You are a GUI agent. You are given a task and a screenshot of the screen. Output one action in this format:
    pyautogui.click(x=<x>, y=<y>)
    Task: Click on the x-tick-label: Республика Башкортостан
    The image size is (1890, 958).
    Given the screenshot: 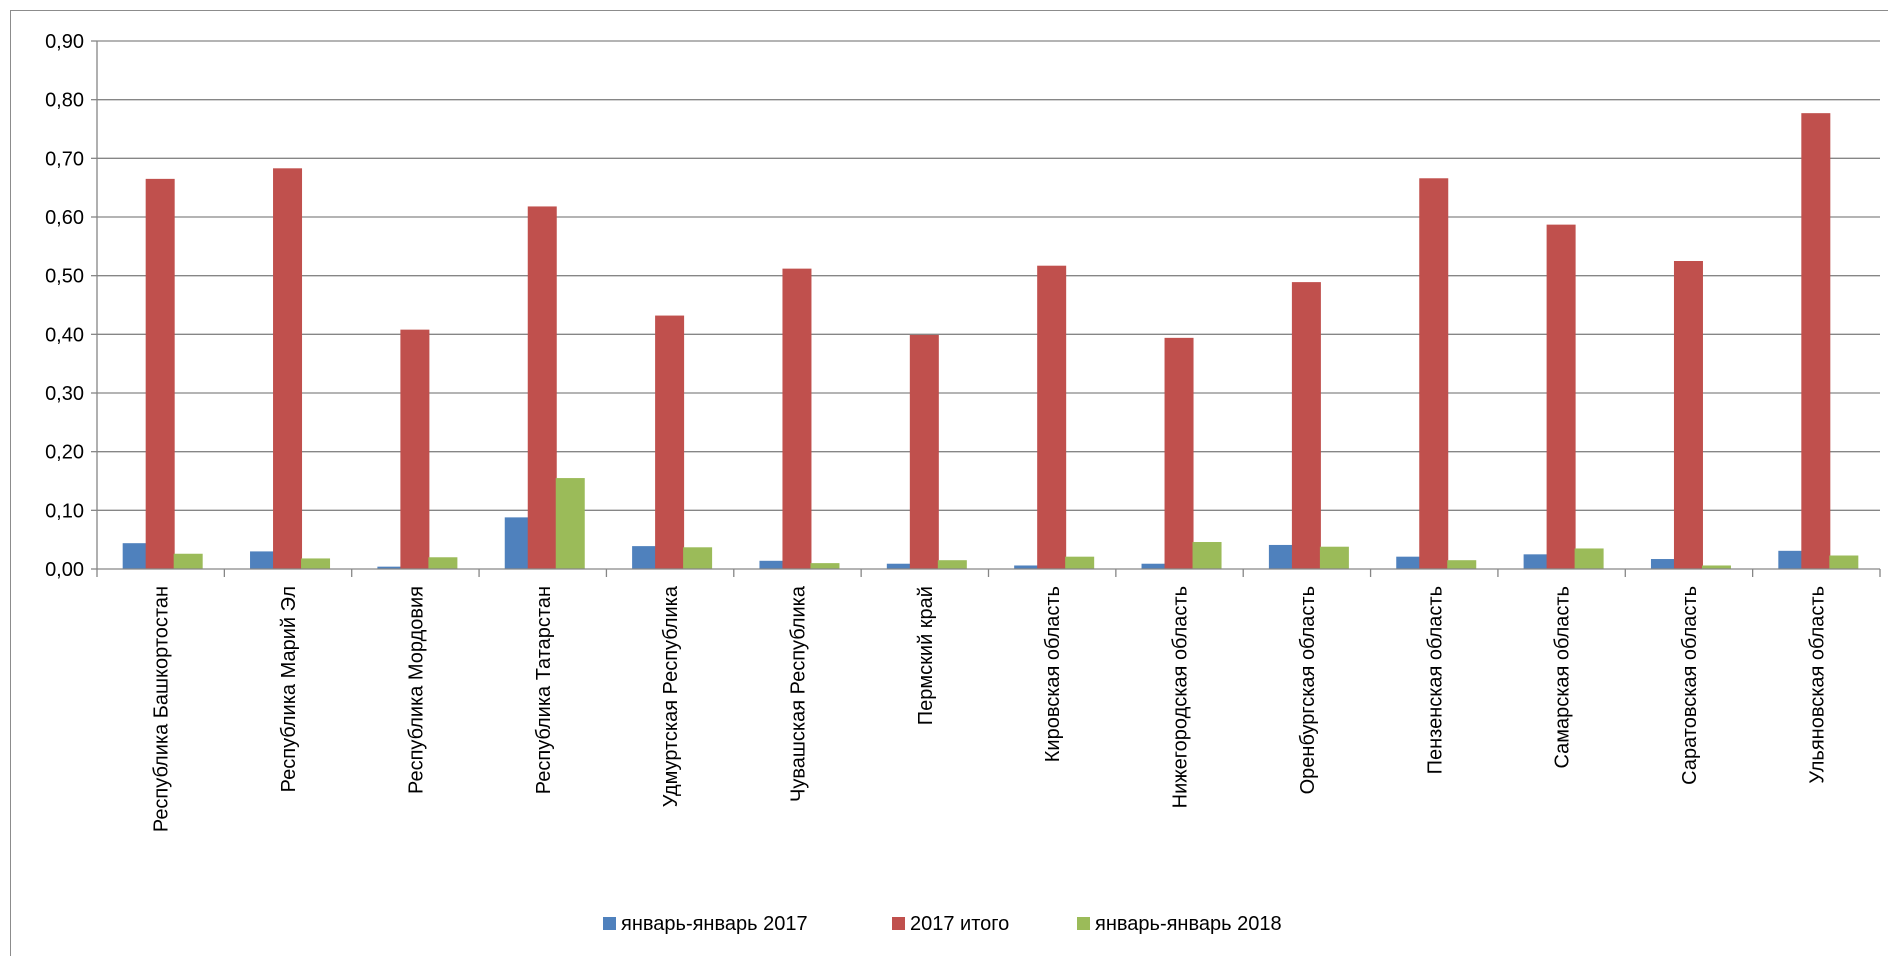 What is the action you would take?
    pyautogui.click(x=162, y=709)
    